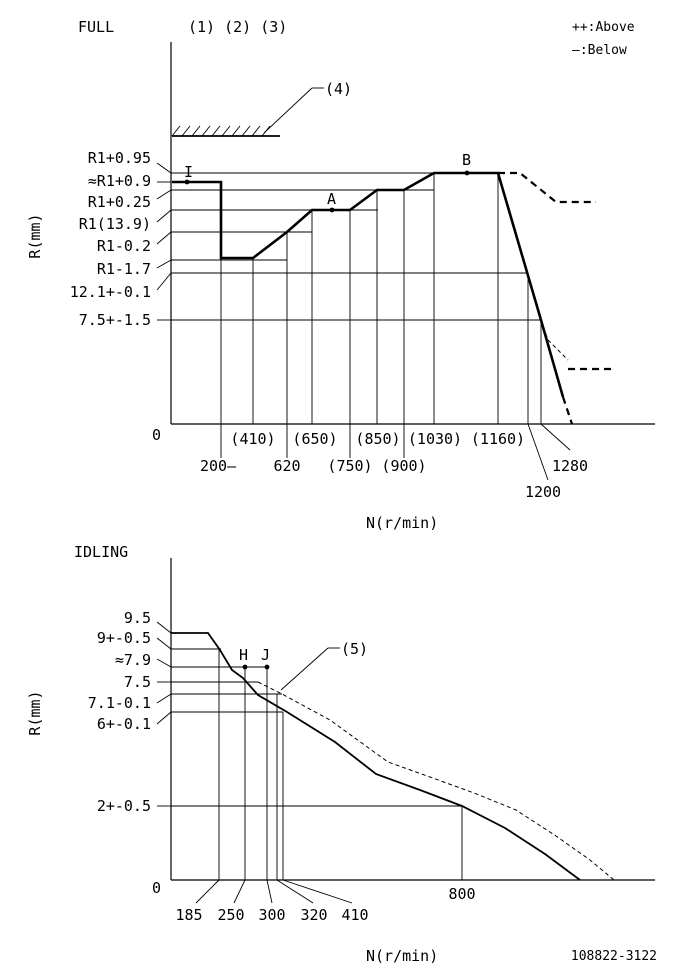  What do you see at coordinates (567, 410) in the screenshot?
I see `full-lower-dash` at bounding box center [567, 410].